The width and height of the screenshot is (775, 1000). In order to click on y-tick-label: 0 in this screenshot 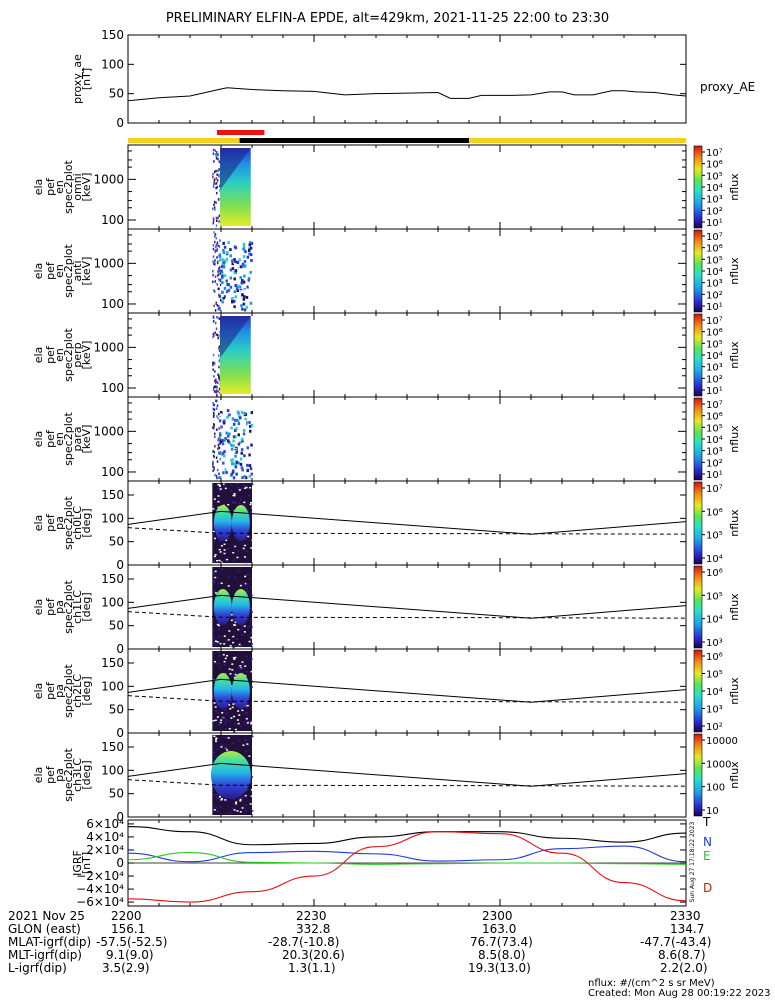, I will do `click(120, 733)`.